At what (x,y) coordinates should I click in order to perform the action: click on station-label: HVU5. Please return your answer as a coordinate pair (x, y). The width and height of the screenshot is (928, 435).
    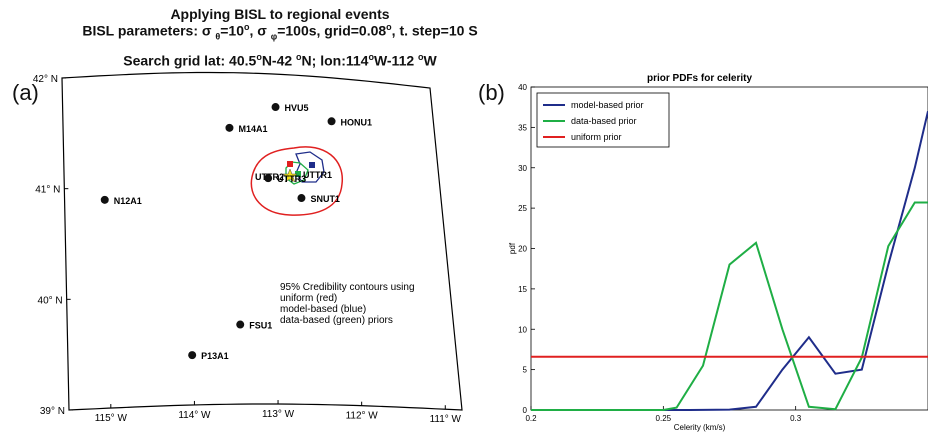
    Looking at the image, I should click on (297, 108).